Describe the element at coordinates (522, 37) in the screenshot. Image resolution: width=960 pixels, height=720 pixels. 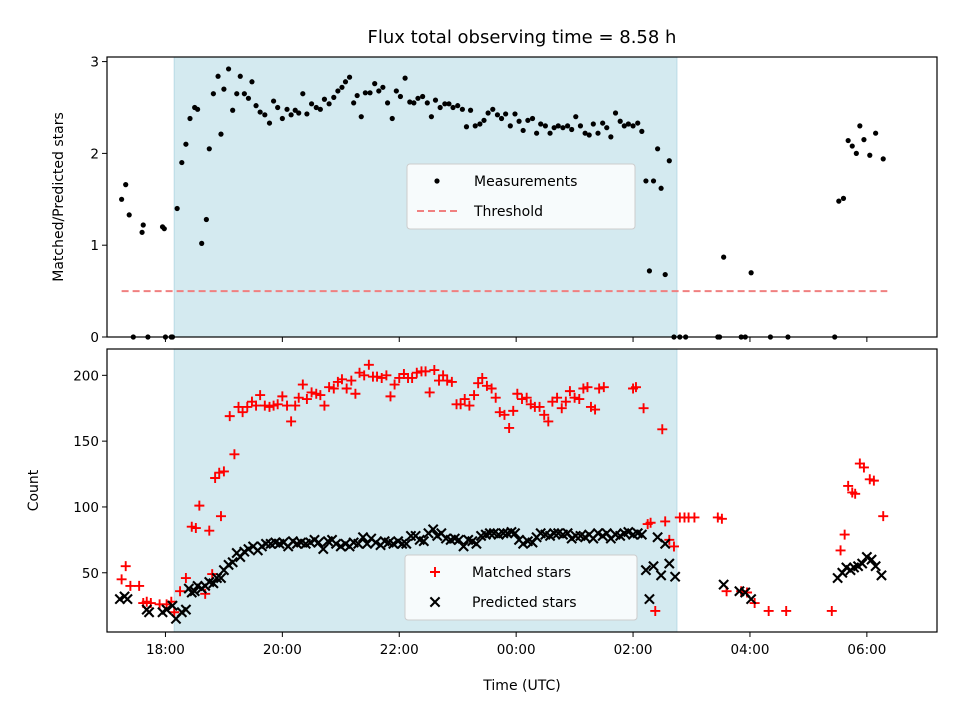
I see `chart-title: Flux total observing time = 8.58 h` at that location.